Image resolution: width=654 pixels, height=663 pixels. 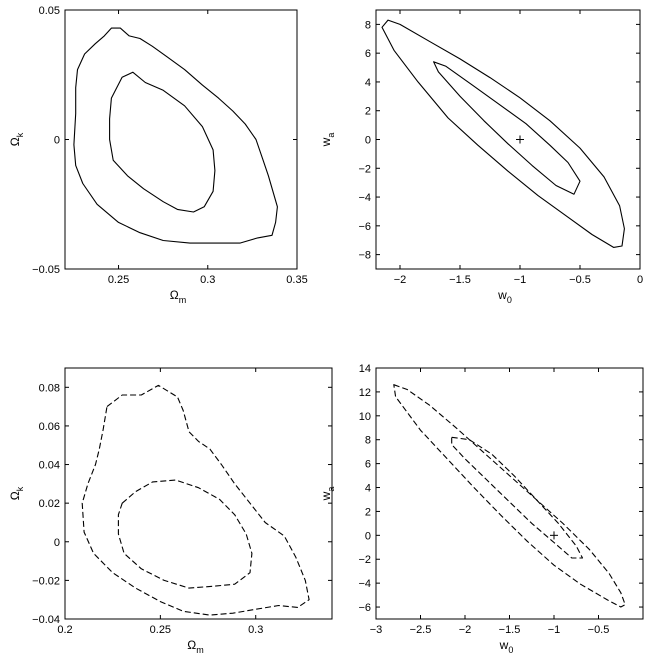 I want to click on y-tick-label: 0.08, so click(x=49, y=388).